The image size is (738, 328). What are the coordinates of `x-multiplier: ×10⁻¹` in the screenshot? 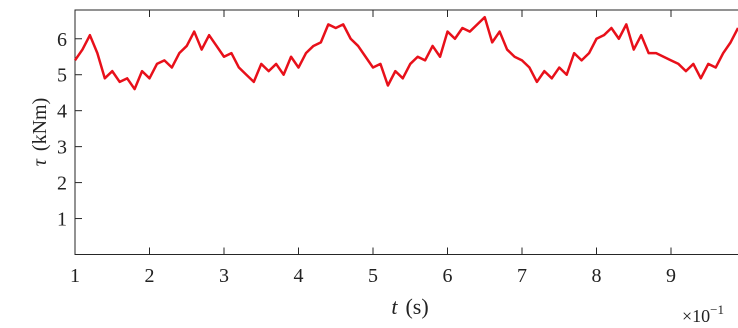 It's located at (703, 314).